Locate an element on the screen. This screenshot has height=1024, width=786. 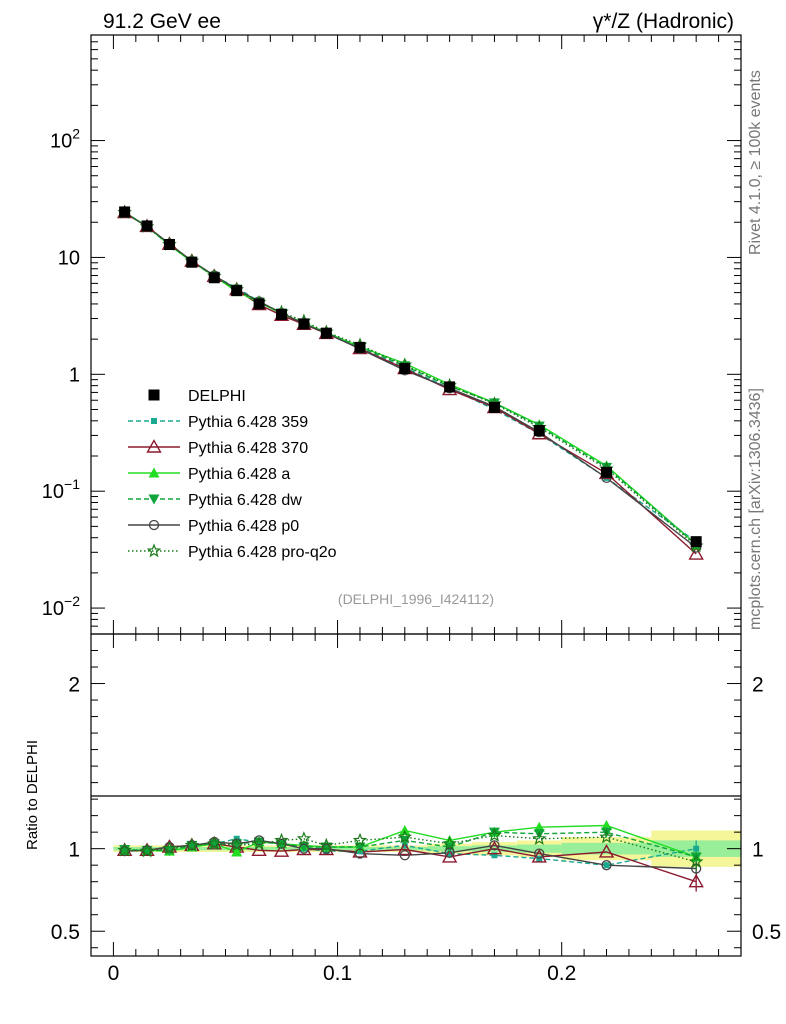
analysis-label: (DELPHI_1996_I424112) is located at coordinates (416, 599).